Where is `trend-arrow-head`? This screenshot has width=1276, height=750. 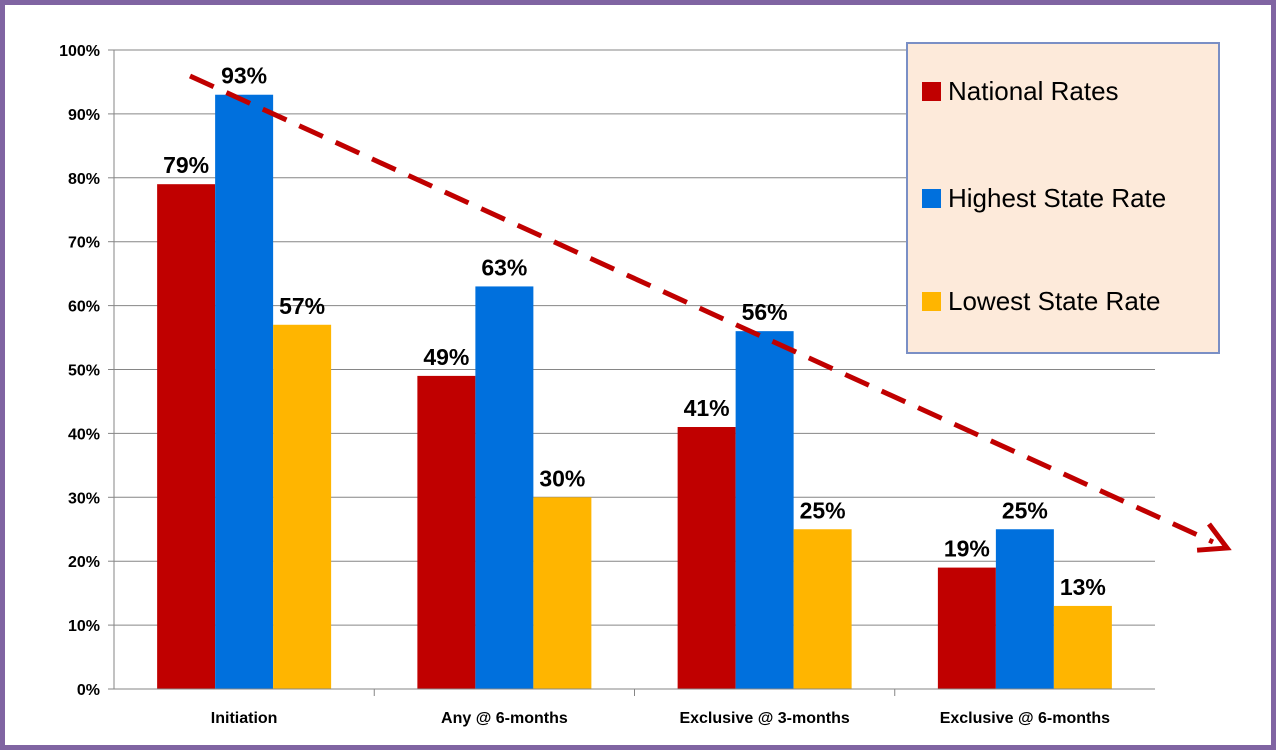 trend-arrow-head is located at coordinates (1214, 537).